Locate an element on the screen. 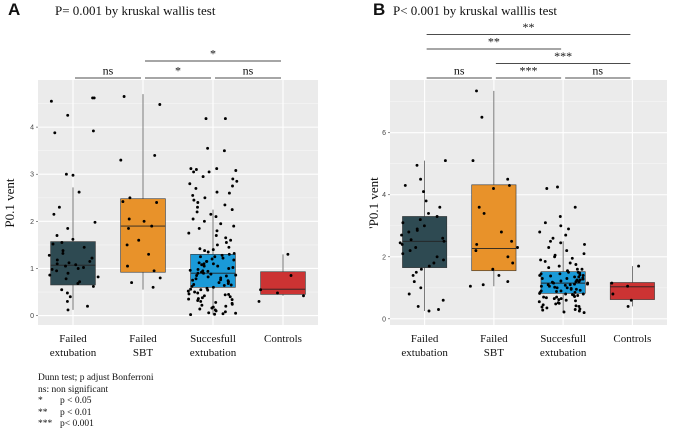 The width and height of the screenshot is (685, 433). x-tick-label: SBT is located at coordinates (494, 353).